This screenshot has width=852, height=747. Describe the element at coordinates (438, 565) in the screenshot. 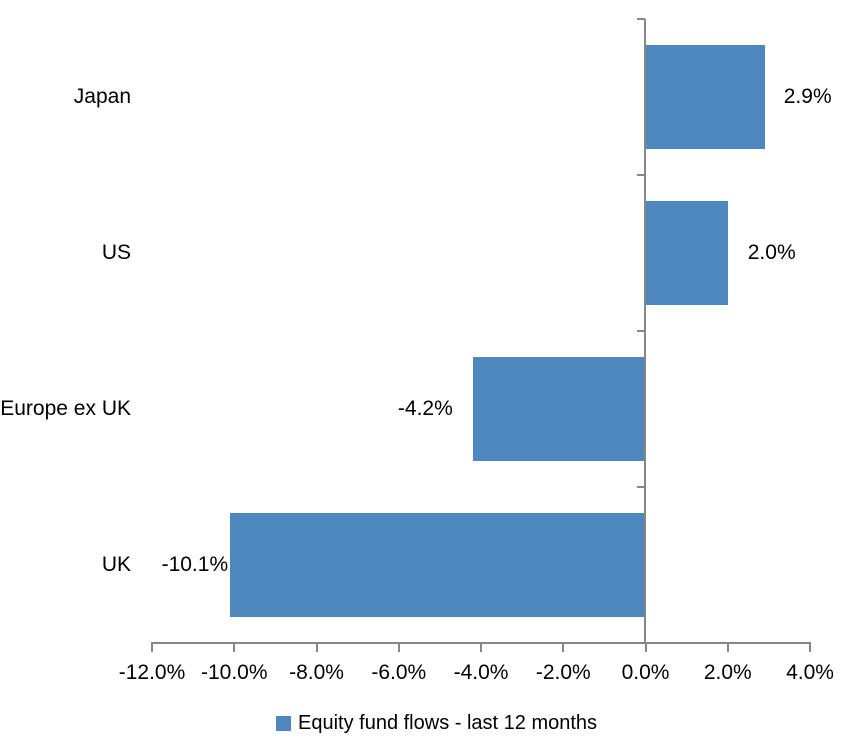

I see `bar-uk` at that location.